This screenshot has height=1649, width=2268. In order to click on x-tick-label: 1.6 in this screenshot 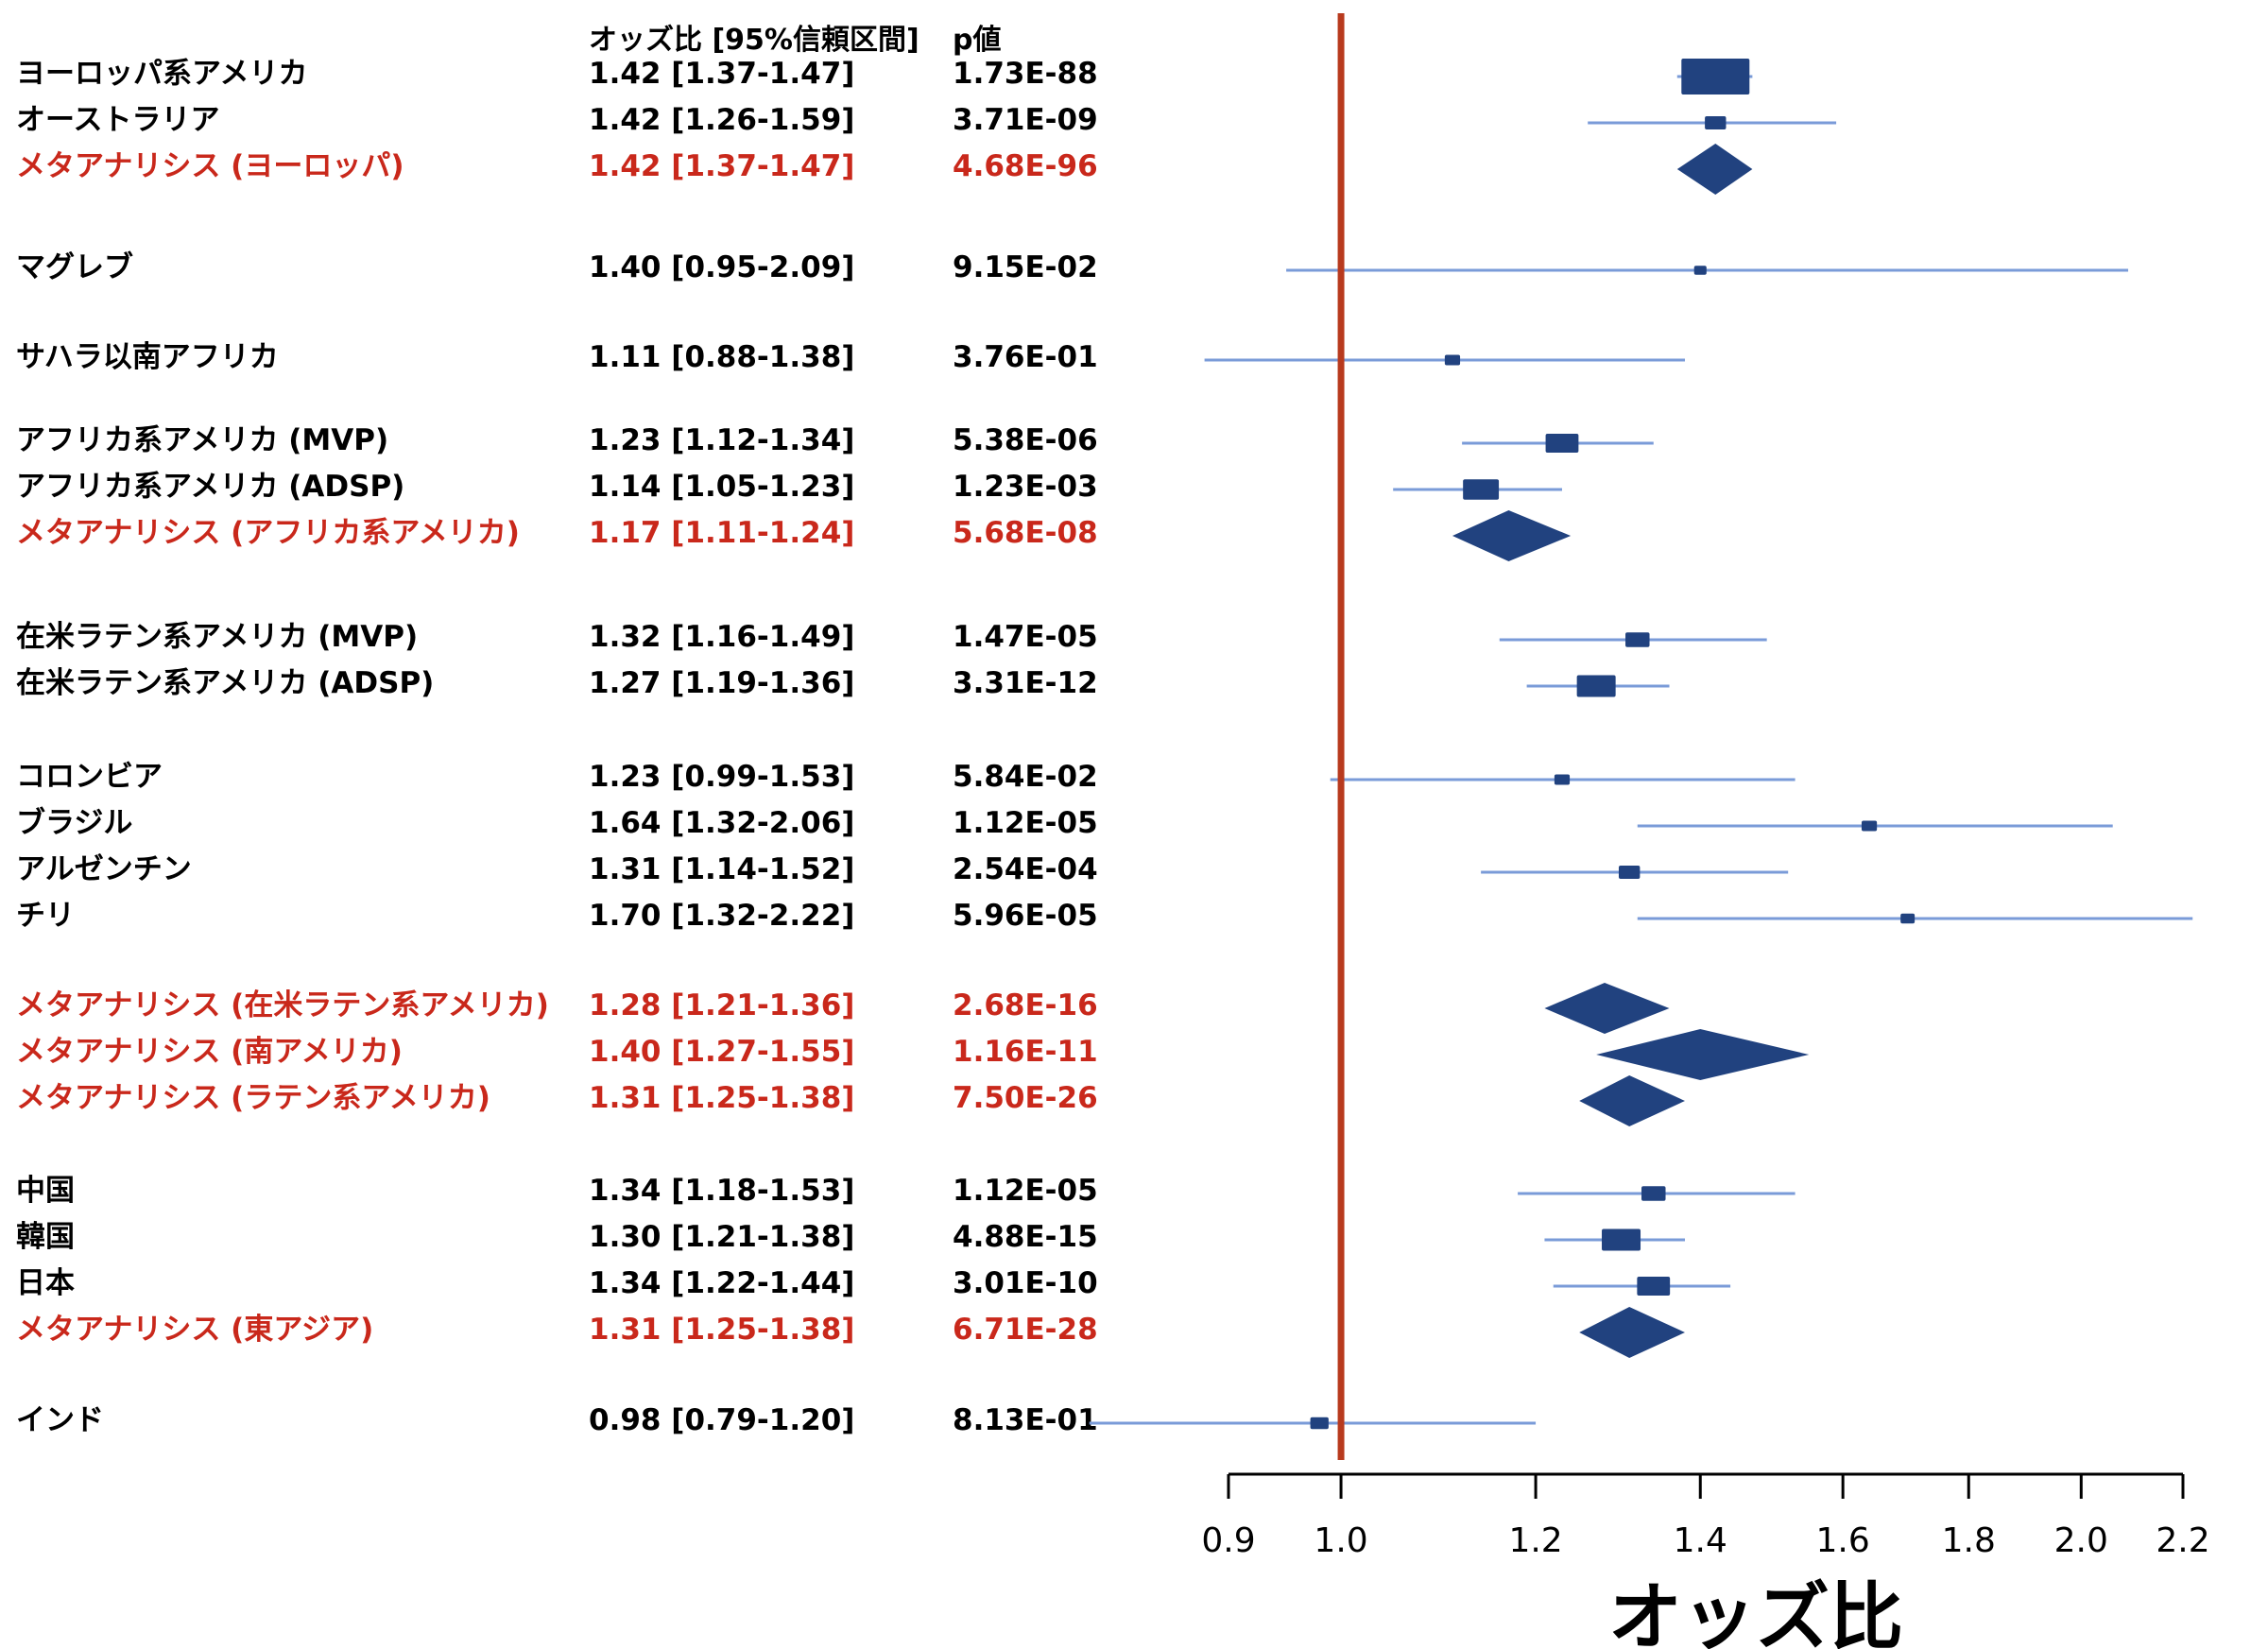, I will do `click(1843, 1540)`.